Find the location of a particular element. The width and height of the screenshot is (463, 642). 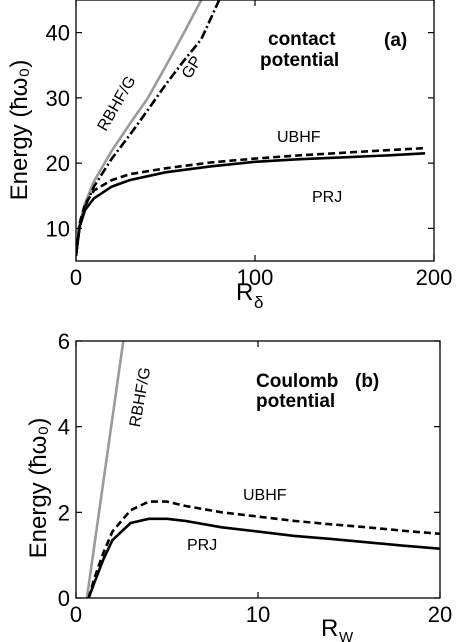

panel-a-label-ubhf: UBHF is located at coordinates (299, 137).